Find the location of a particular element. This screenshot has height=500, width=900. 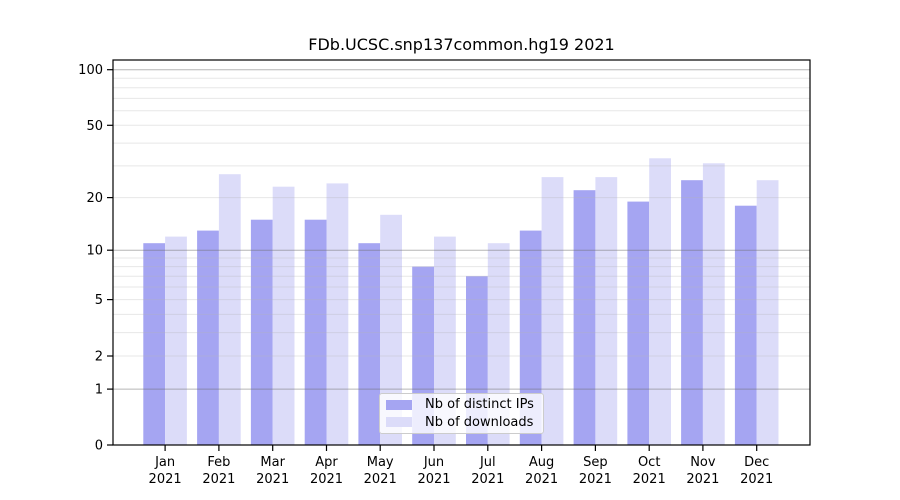

x-tick-label-month: Apr is located at coordinates (326, 462).